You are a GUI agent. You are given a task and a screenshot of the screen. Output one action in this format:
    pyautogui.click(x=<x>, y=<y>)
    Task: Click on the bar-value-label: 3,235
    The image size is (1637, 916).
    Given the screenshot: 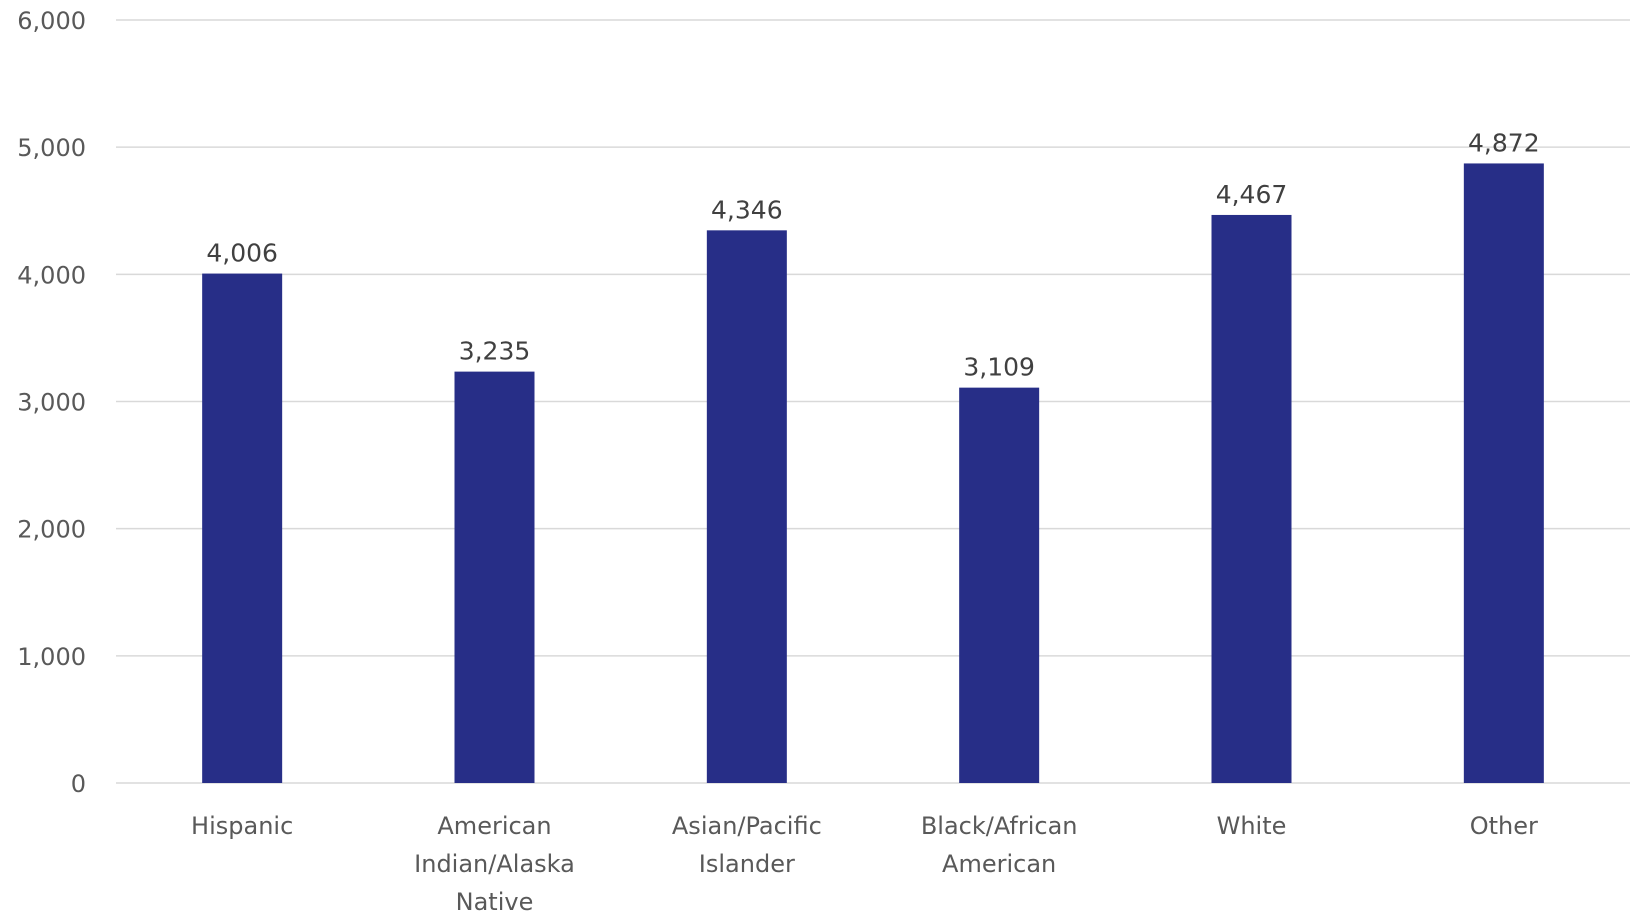 What is the action you would take?
    pyautogui.click(x=495, y=351)
    